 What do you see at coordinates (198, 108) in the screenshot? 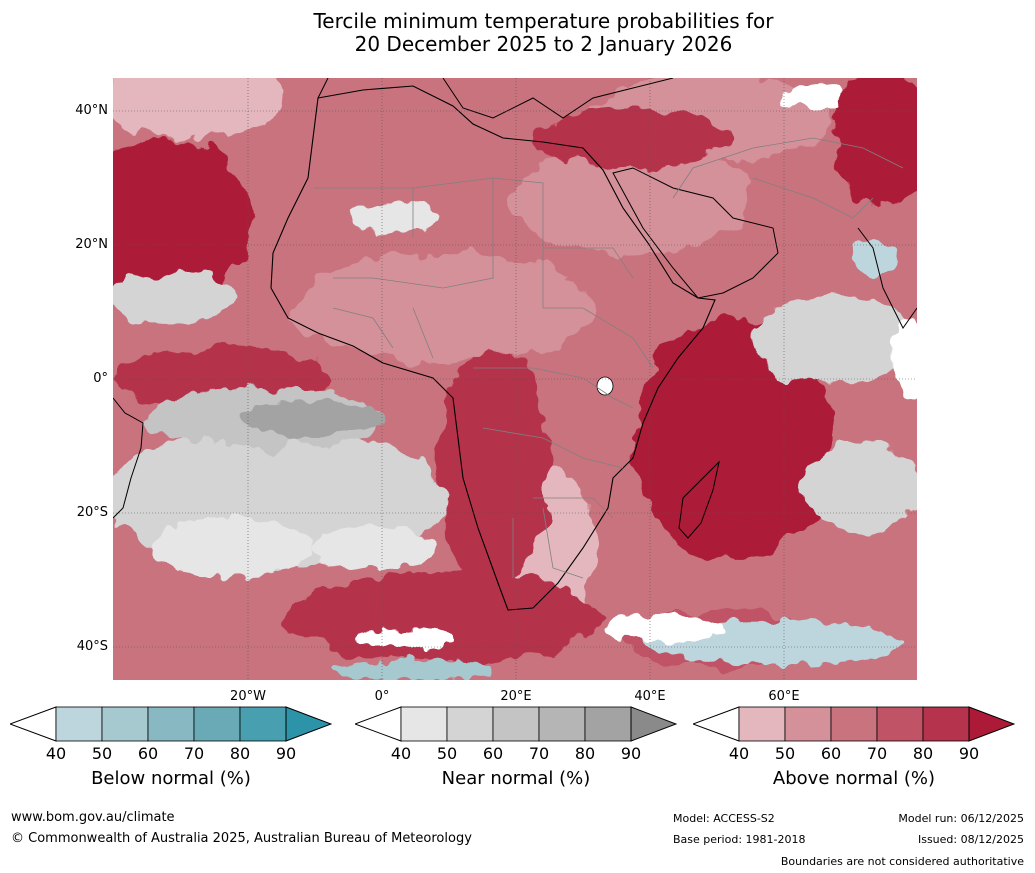
I see `pink-region-northwest` at bounding box center [198, 108].